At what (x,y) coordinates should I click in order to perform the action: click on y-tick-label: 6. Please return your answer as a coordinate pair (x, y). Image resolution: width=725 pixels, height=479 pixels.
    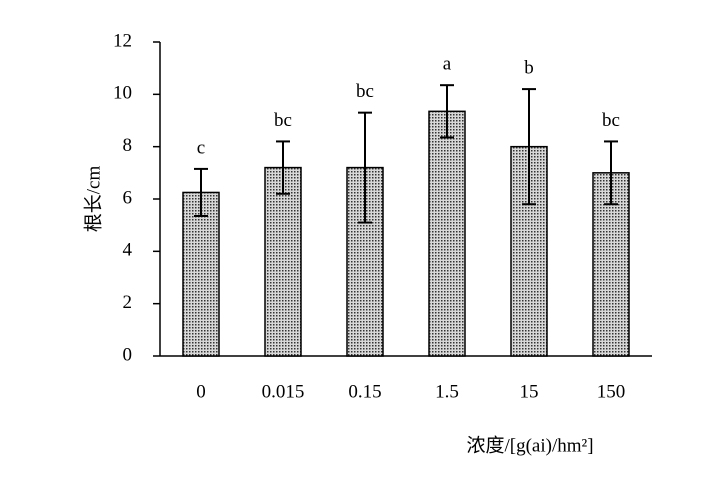
    Looking at the image, I should click on (128, 197).